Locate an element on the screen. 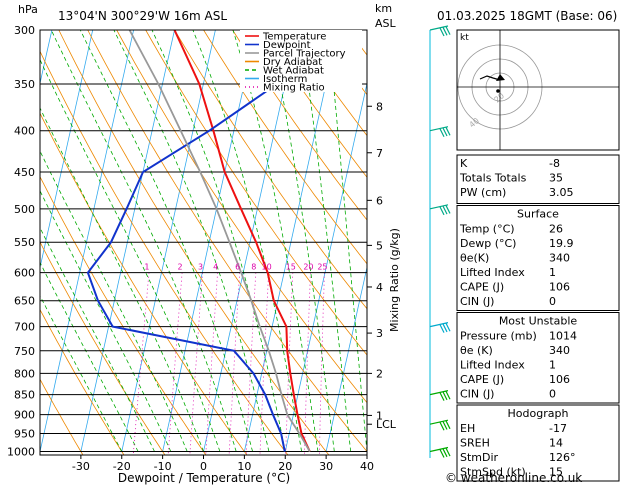 This screenshot has width=629, height=486. index-label: θe(K) is located at coordinates (474, 258).